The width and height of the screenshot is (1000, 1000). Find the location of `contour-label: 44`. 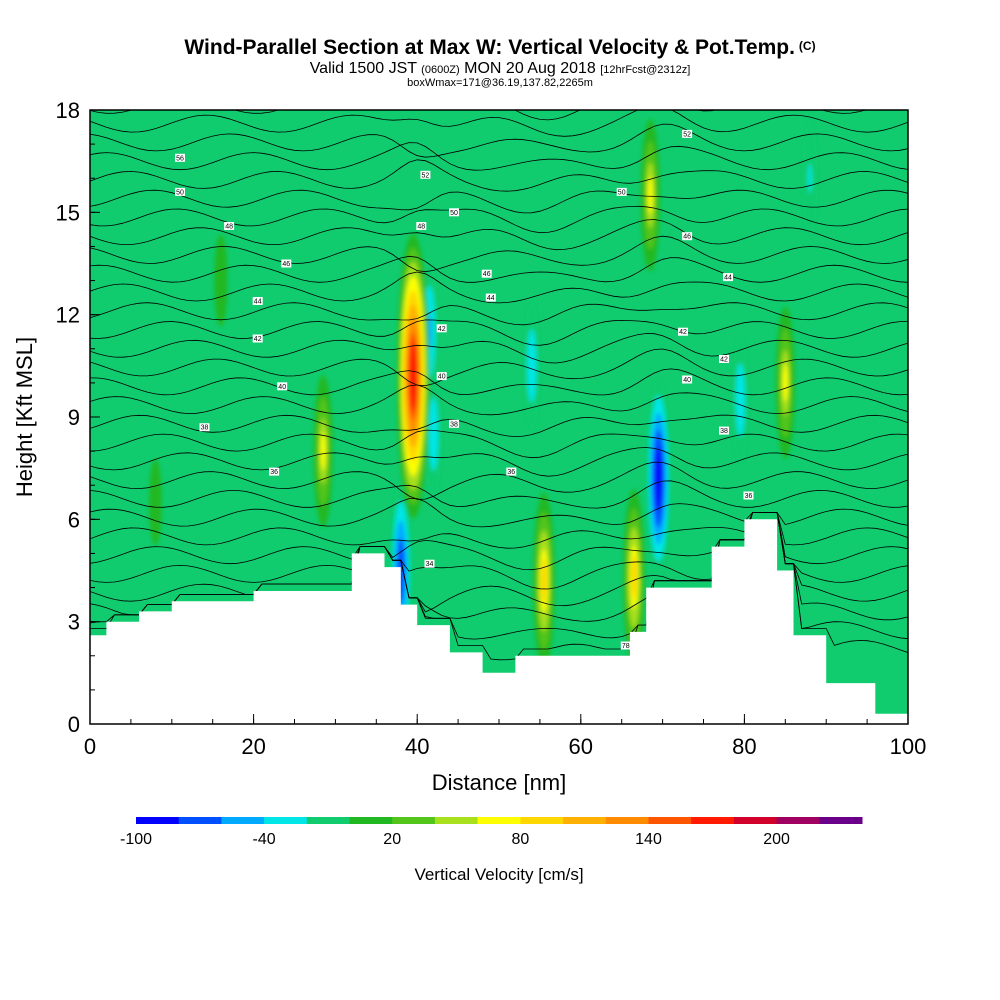

contour-label: 44 is located at coordinates (728, 277).